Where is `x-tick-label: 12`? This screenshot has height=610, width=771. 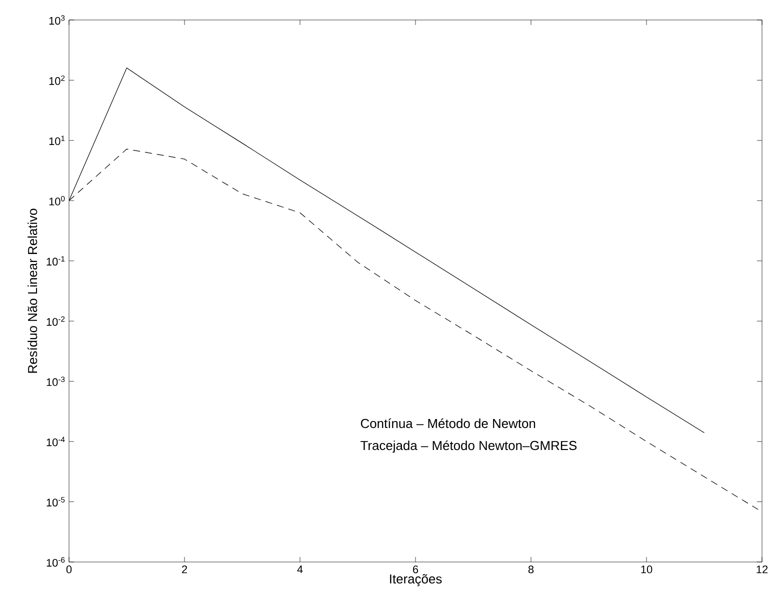
x-tick-label: 12 is located at coordinates (762, 570).